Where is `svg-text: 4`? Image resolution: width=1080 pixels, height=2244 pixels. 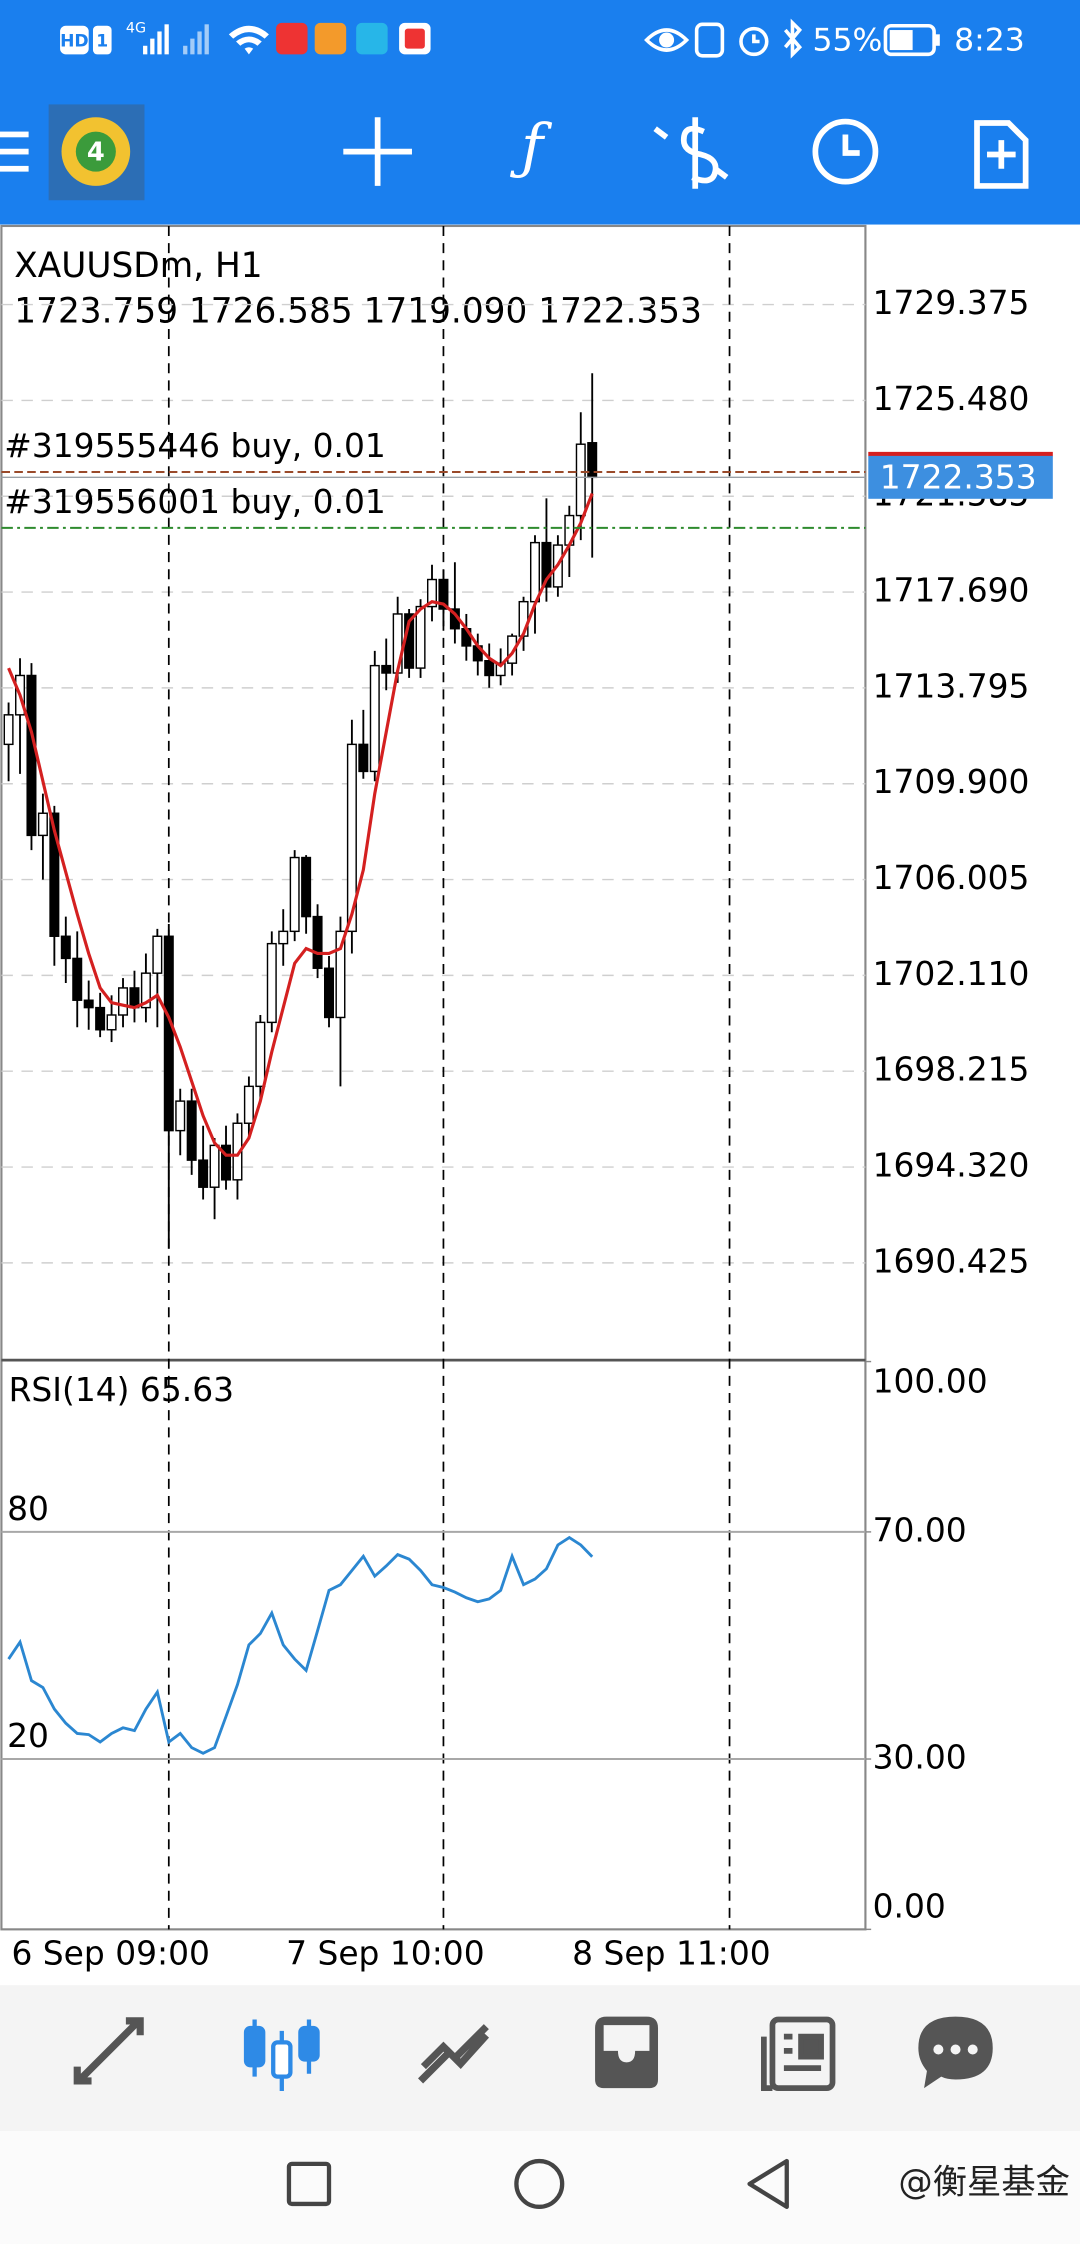 svg-text: 4 is located at coordinates (96, 153).